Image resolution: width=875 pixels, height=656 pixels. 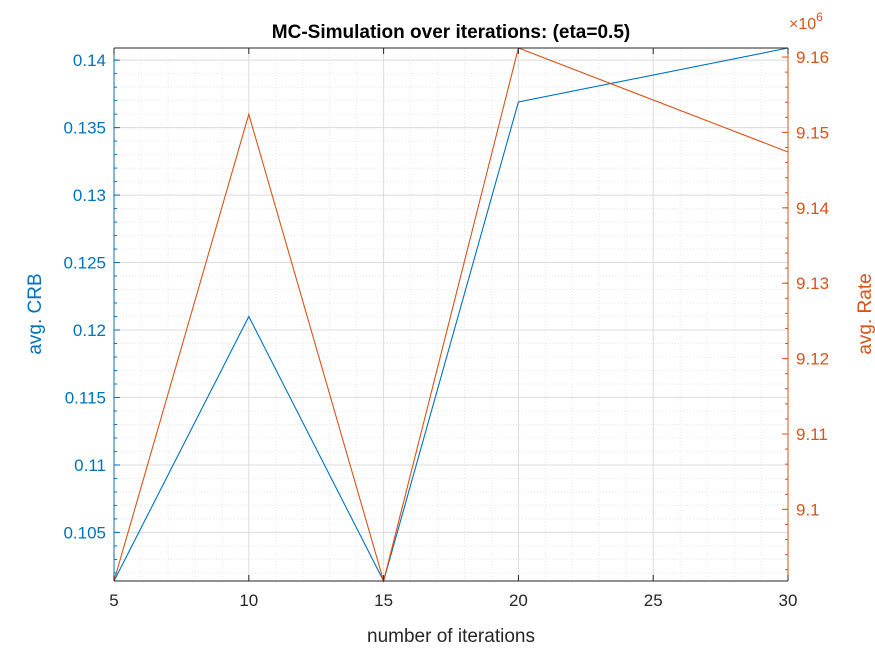 I want to click on right-tick-label: 9.13, so click(x=812, y=283).